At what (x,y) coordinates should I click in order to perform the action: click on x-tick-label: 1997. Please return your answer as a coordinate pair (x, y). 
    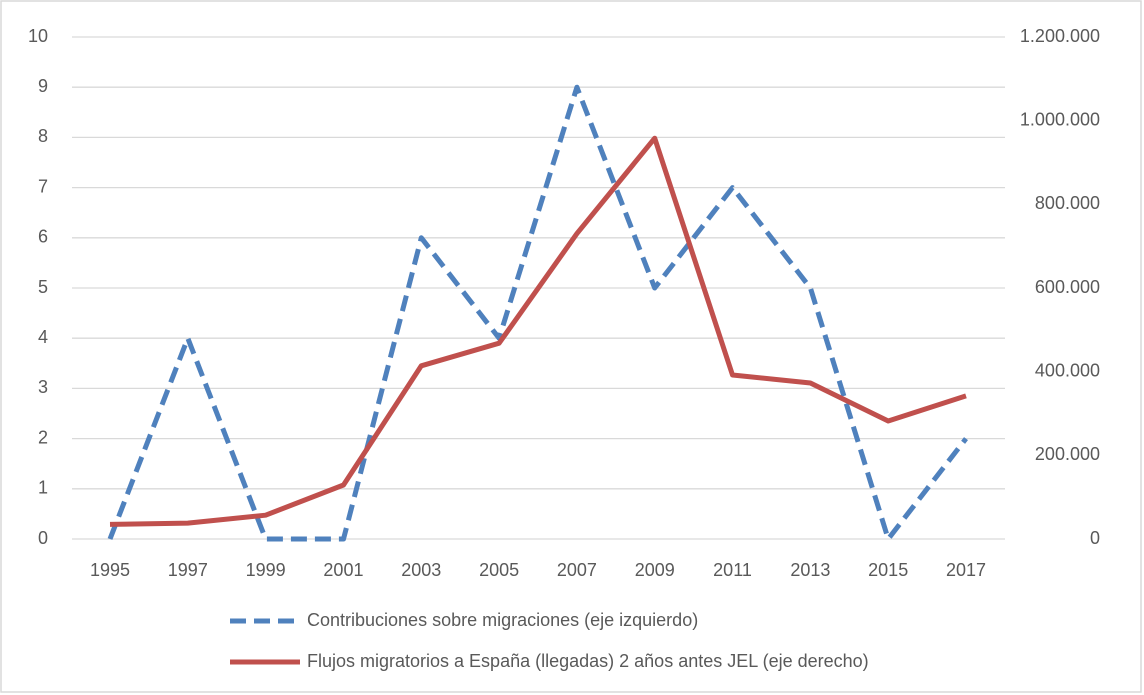
    Looking at the image, I should click on (188, 570).